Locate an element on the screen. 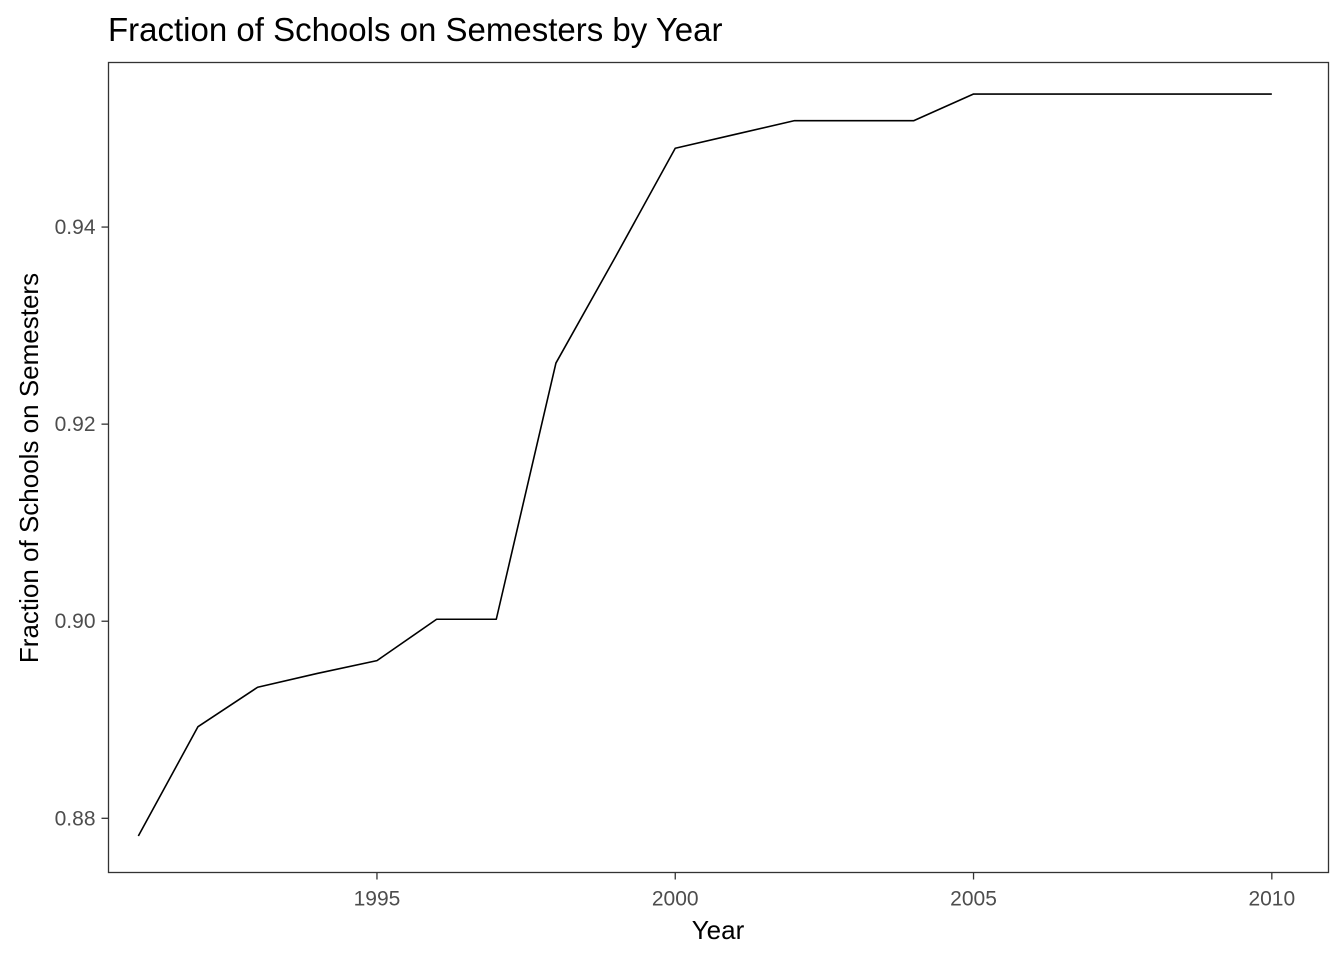  y-axis-title: Fraction of Schools on Semesters is located at coordinates (29, 468).